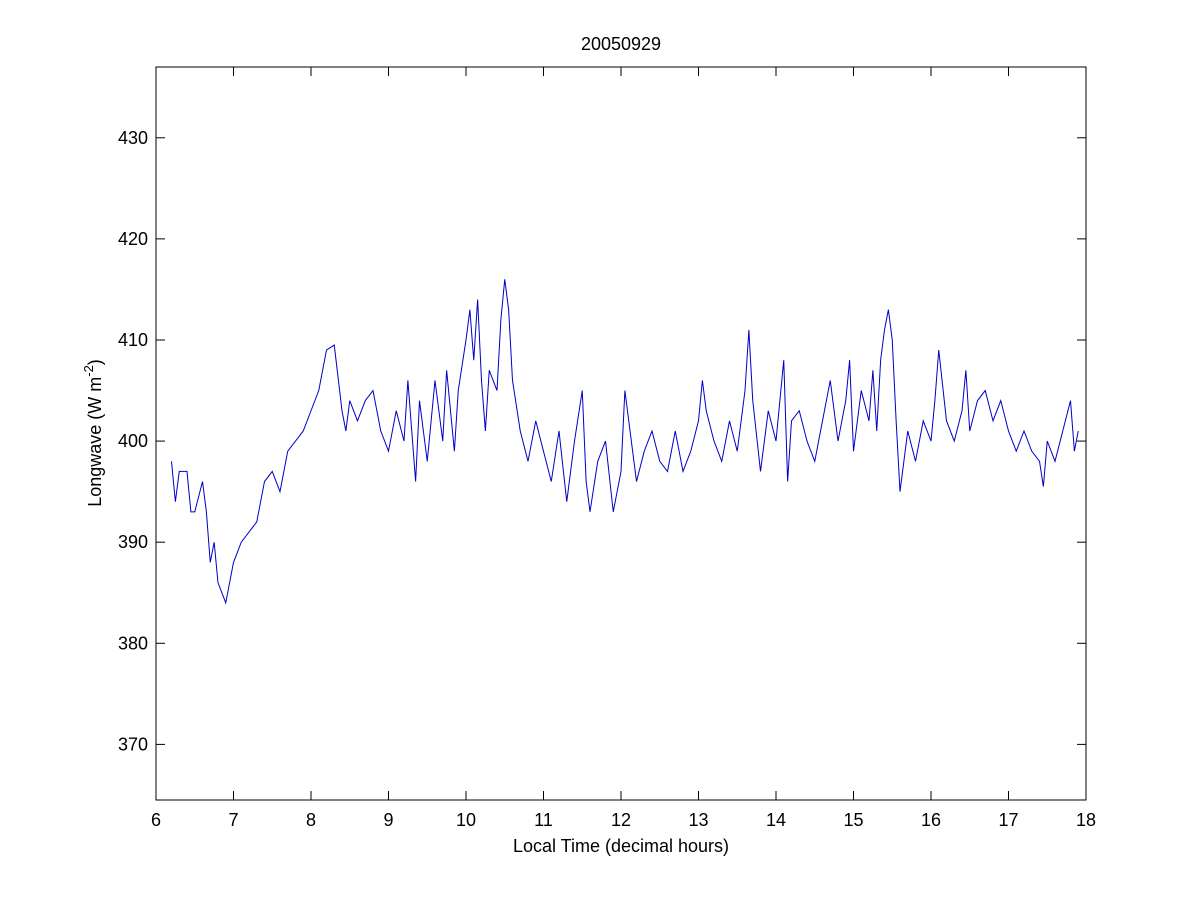 This screenshot has height=900, width=1200. Describe the element at coordinates (853, 820) in the screenshot. I see `x-tick-label: 15` at that location.